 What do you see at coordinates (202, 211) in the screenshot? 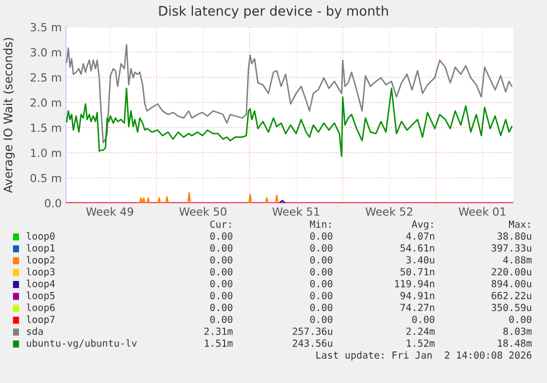
I see `x-tick-label: Week 50` at bounding box center [202, 211].